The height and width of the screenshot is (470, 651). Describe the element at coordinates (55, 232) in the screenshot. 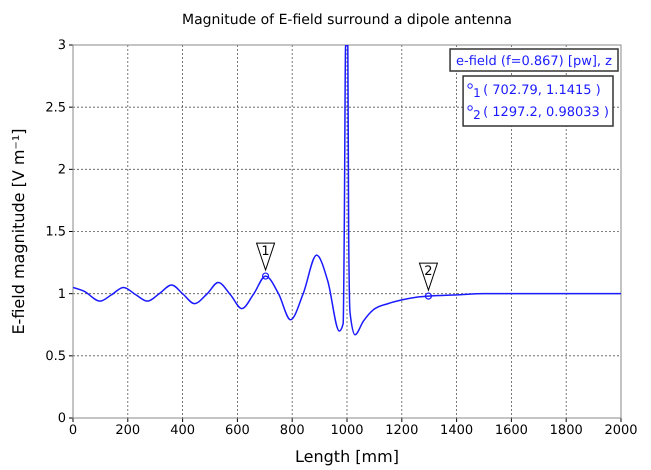

I see `y-tick-label: 1.5` at that location.